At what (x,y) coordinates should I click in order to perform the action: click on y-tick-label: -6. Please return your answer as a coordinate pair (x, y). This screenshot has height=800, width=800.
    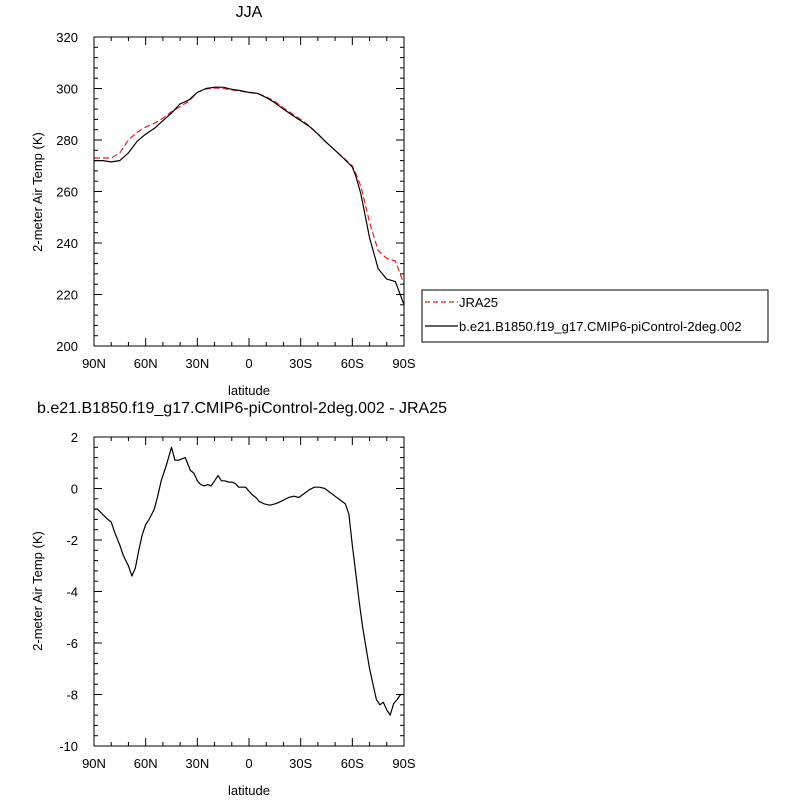
    Looking at the image, I should click on (72, 643).